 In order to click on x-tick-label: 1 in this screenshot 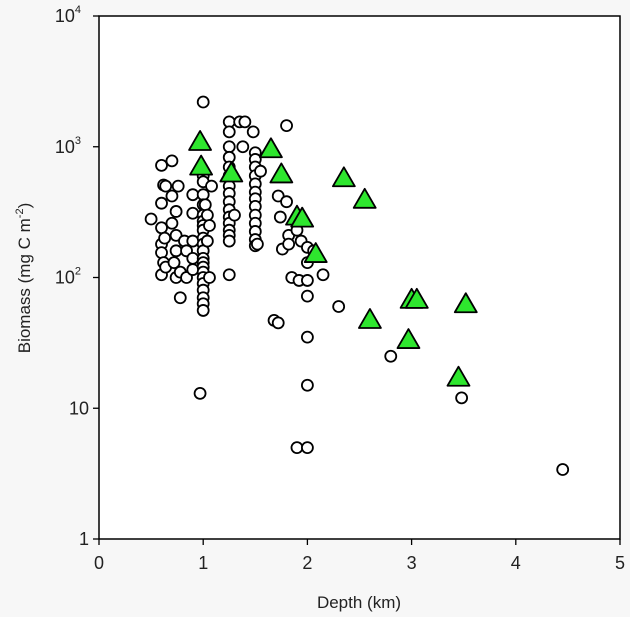, I will do `click(203, 563)`.